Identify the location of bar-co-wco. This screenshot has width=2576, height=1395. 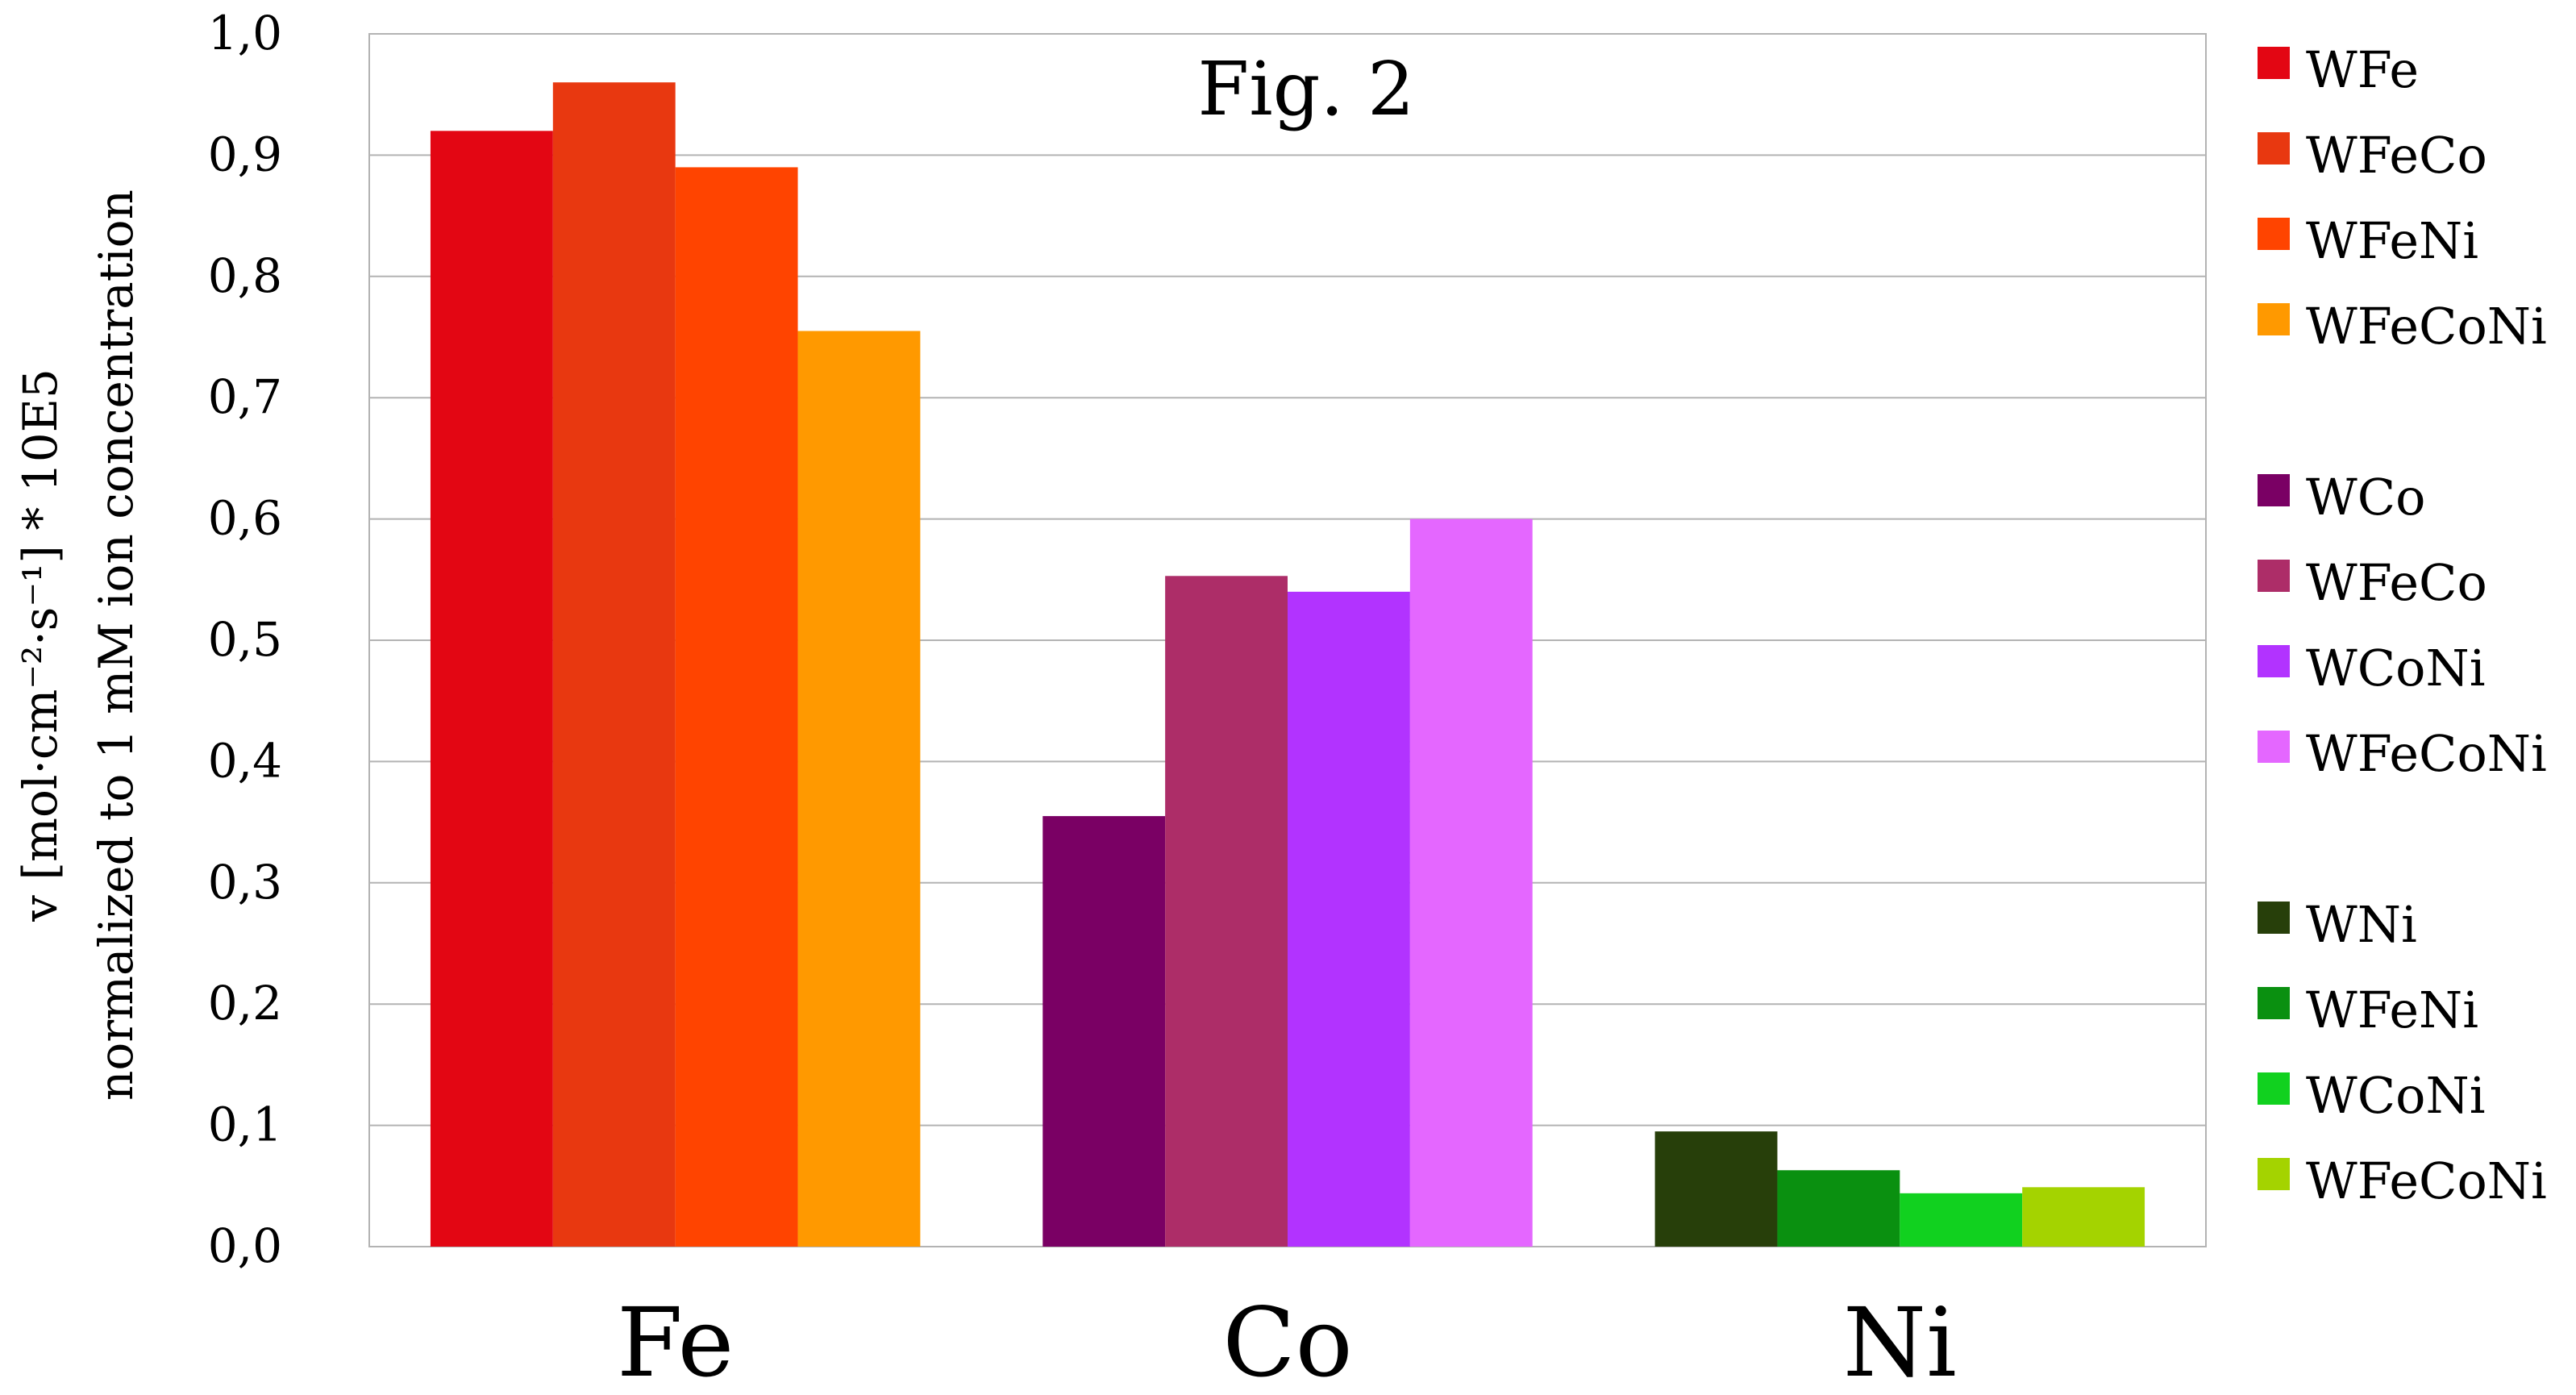
(1104, 1031).